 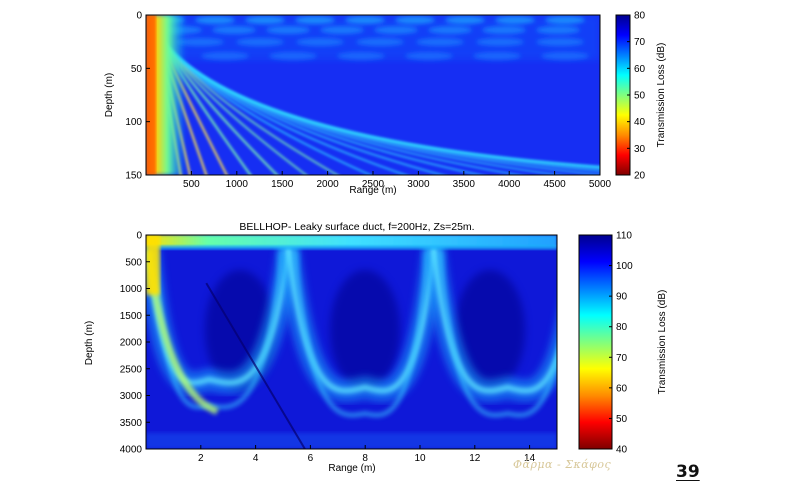 I want to click on colorbar-ticks-1: 80 70 60 50 40 30 20, so click(x=636, y=96).